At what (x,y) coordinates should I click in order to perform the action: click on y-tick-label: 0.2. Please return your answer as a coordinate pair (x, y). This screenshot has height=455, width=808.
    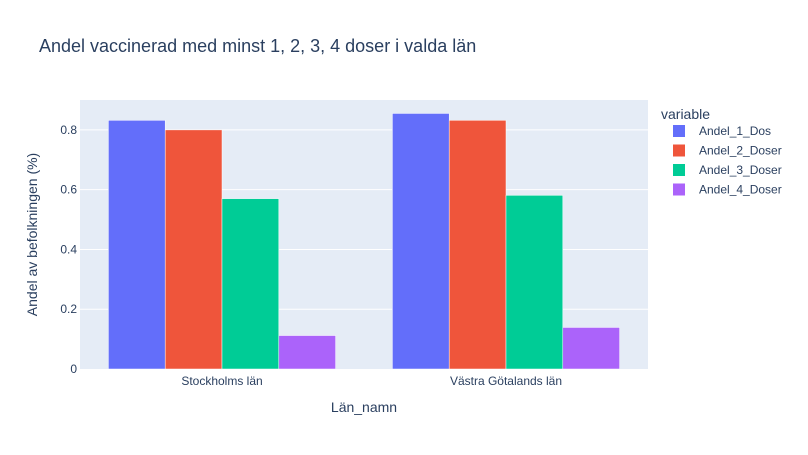
    Looking at the image, I should click on (68, 309).